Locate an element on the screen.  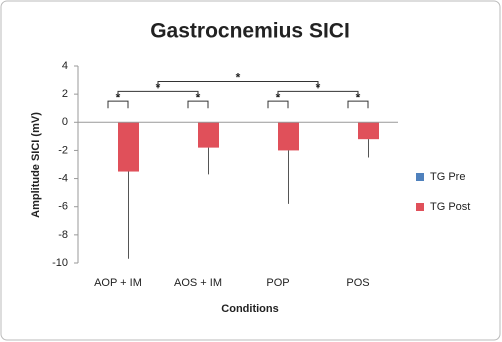
y-tick-label: 4 is located at coordinates (65, 66).